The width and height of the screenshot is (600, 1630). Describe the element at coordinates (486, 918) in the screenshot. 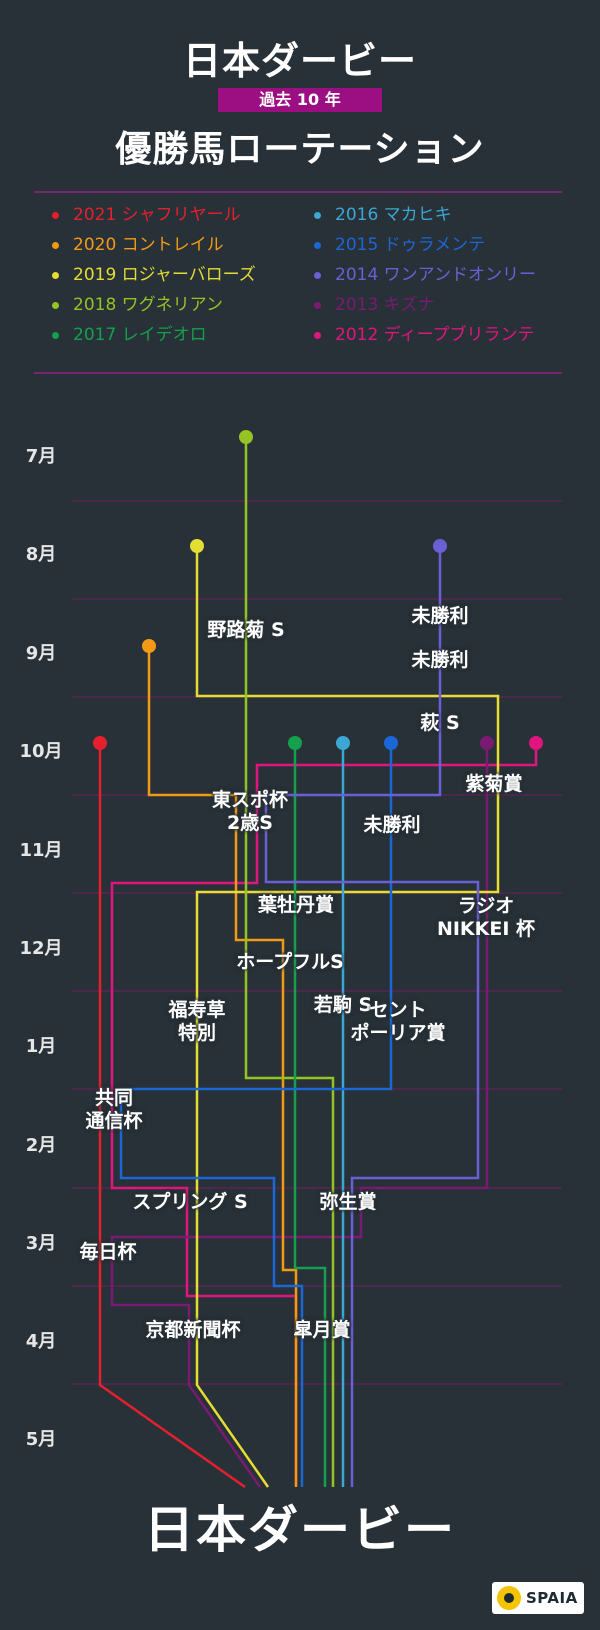

I see `race-label: ラジオ NIKKEI 杯` at that location.